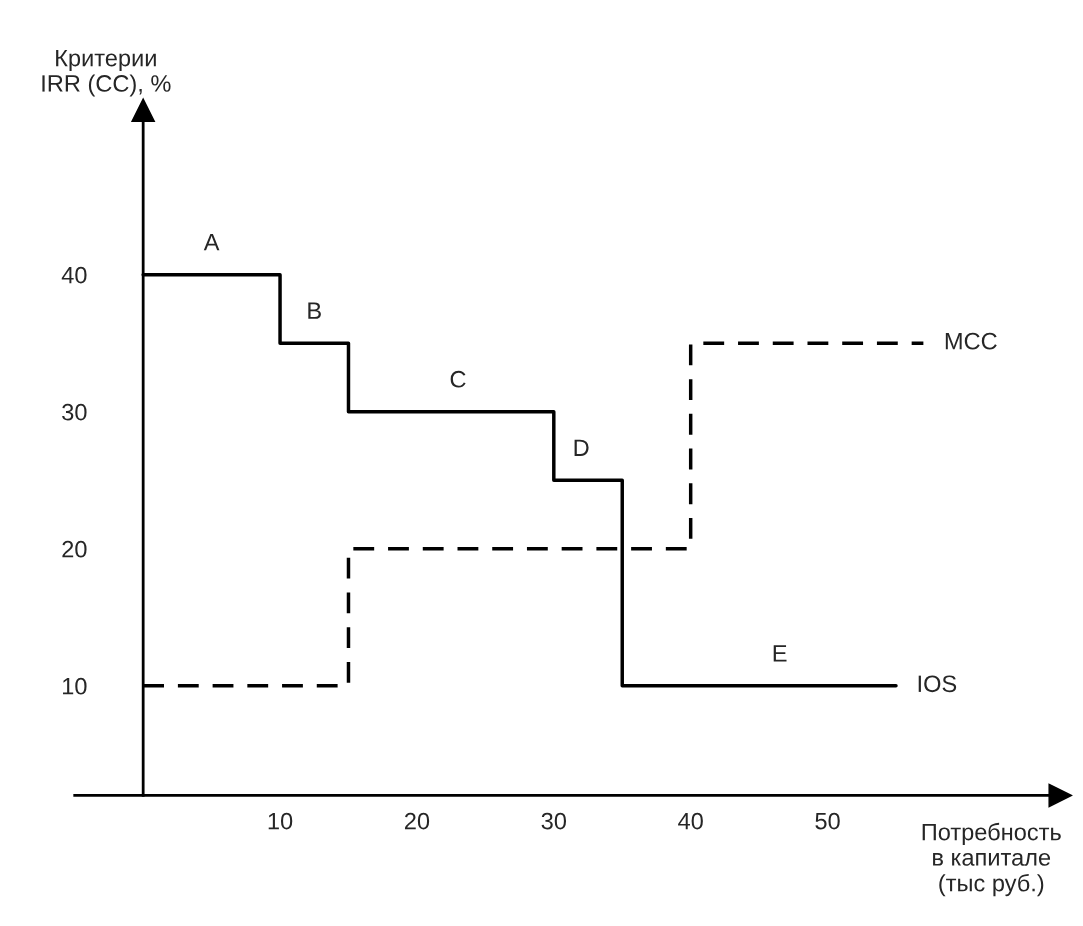  I want to click on x-tick-label: 30, so click(554, 821).